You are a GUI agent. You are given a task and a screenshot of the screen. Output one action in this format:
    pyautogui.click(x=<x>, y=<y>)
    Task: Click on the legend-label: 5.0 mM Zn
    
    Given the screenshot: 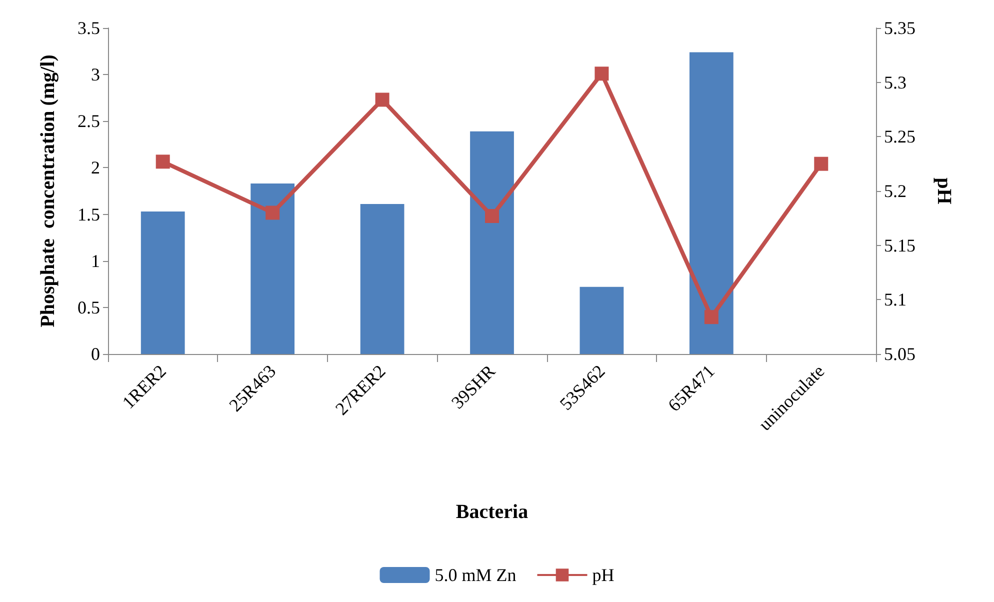 What is the action you would take?
    pyautogui.click(x=475, y=575)
    